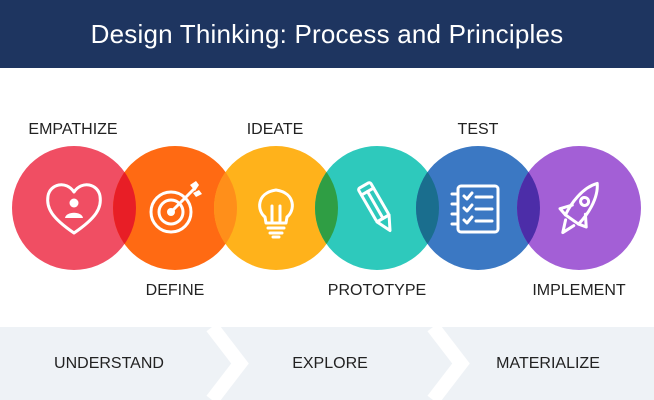 The image size is (654, 400). I want to click on checklist-icon, so click(475, 209).